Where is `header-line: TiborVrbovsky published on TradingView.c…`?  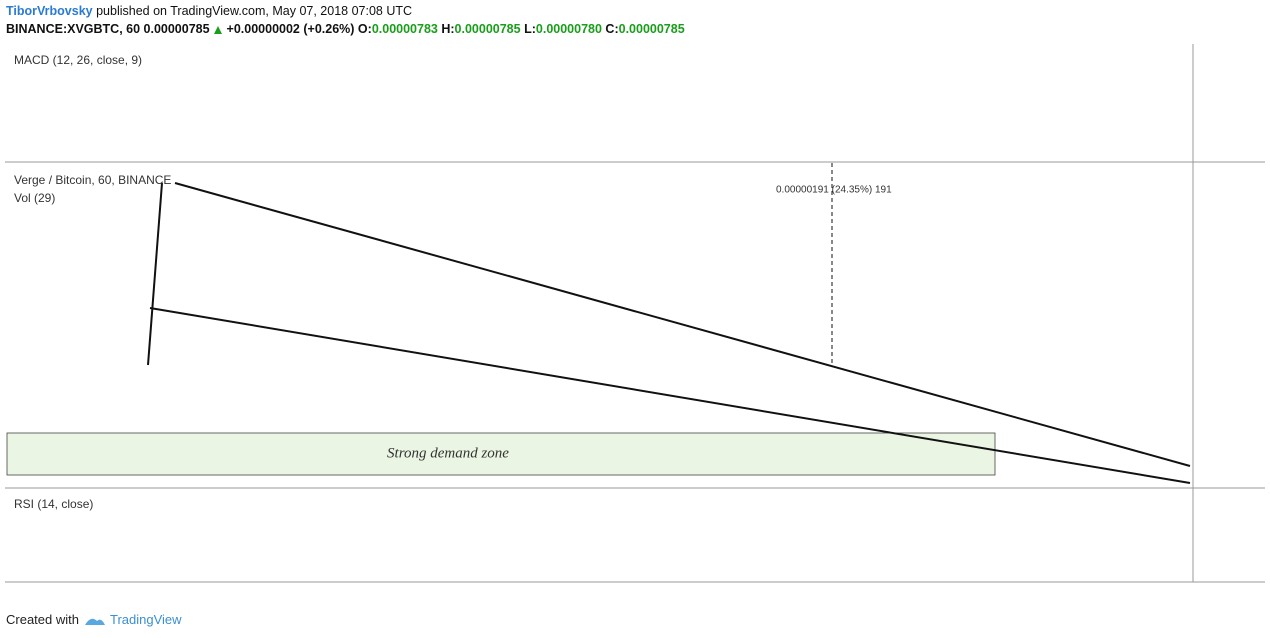
header-line: TiborVrbovsky published on TradingView.c… is located at coordinates (209, 11).